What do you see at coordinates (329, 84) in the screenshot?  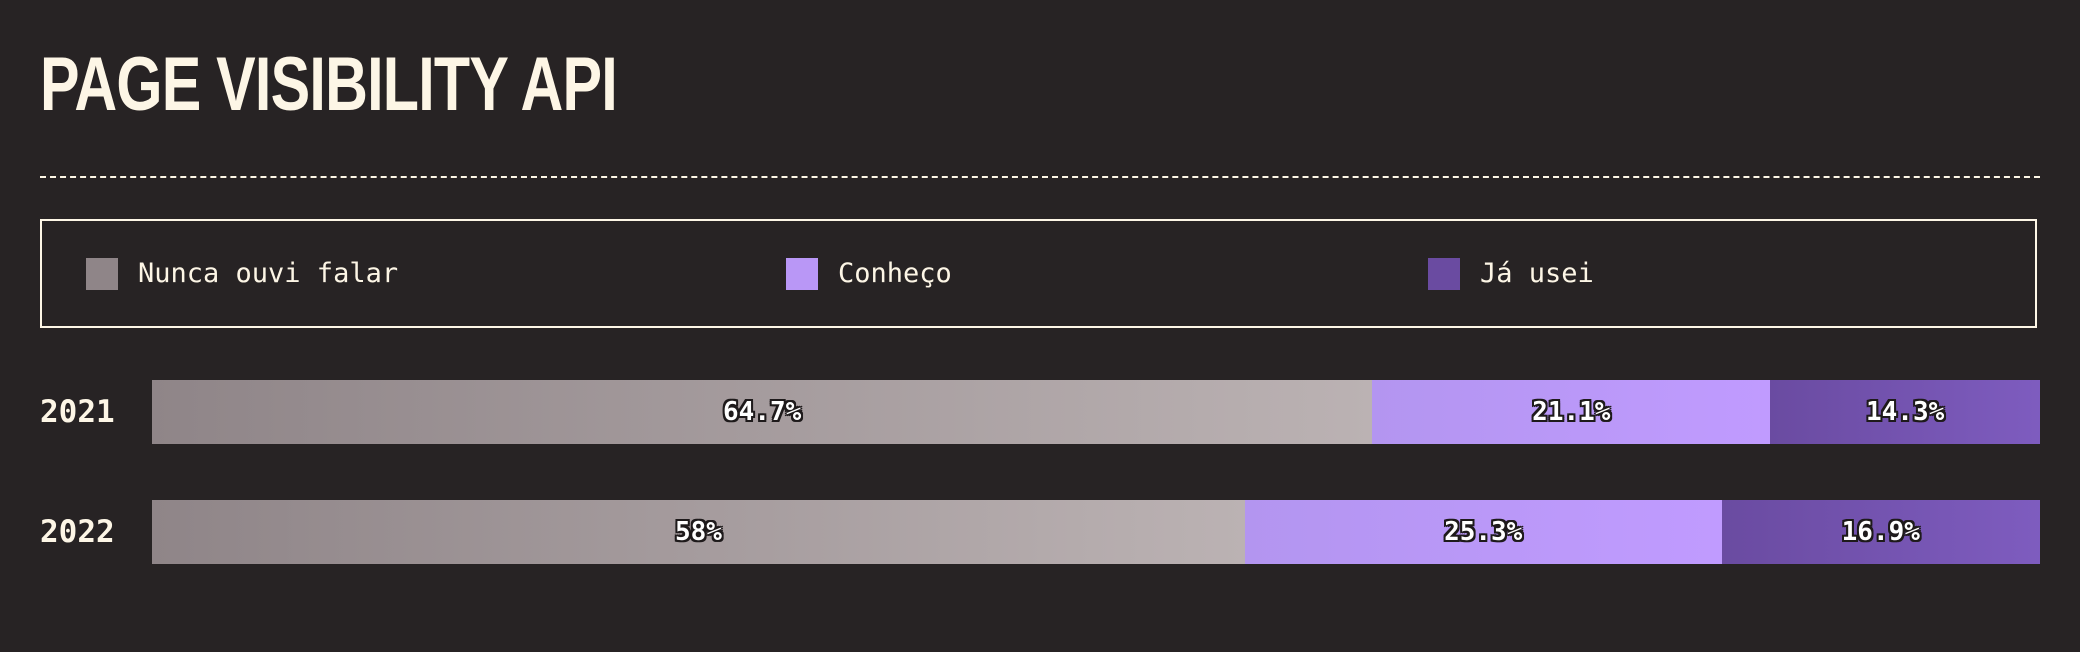 I see `chart-title: PAGE VISIBILITY API` at bounding box center [329, 84].